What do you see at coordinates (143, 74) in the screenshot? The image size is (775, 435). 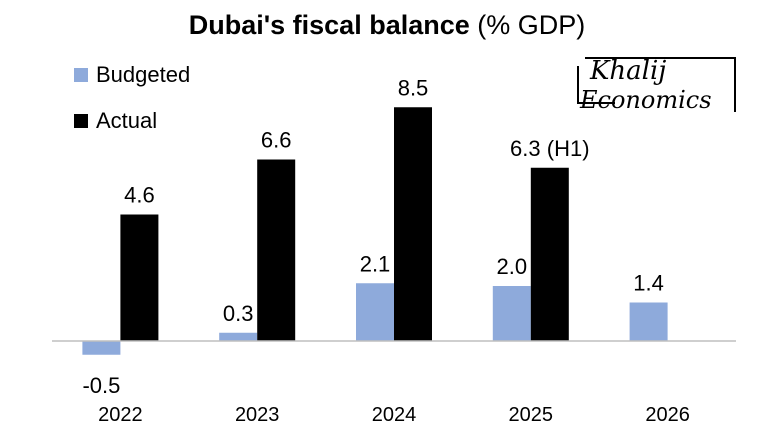 I see `legend-label-budgeted: Budgeted` at bounding box center [143, 74].